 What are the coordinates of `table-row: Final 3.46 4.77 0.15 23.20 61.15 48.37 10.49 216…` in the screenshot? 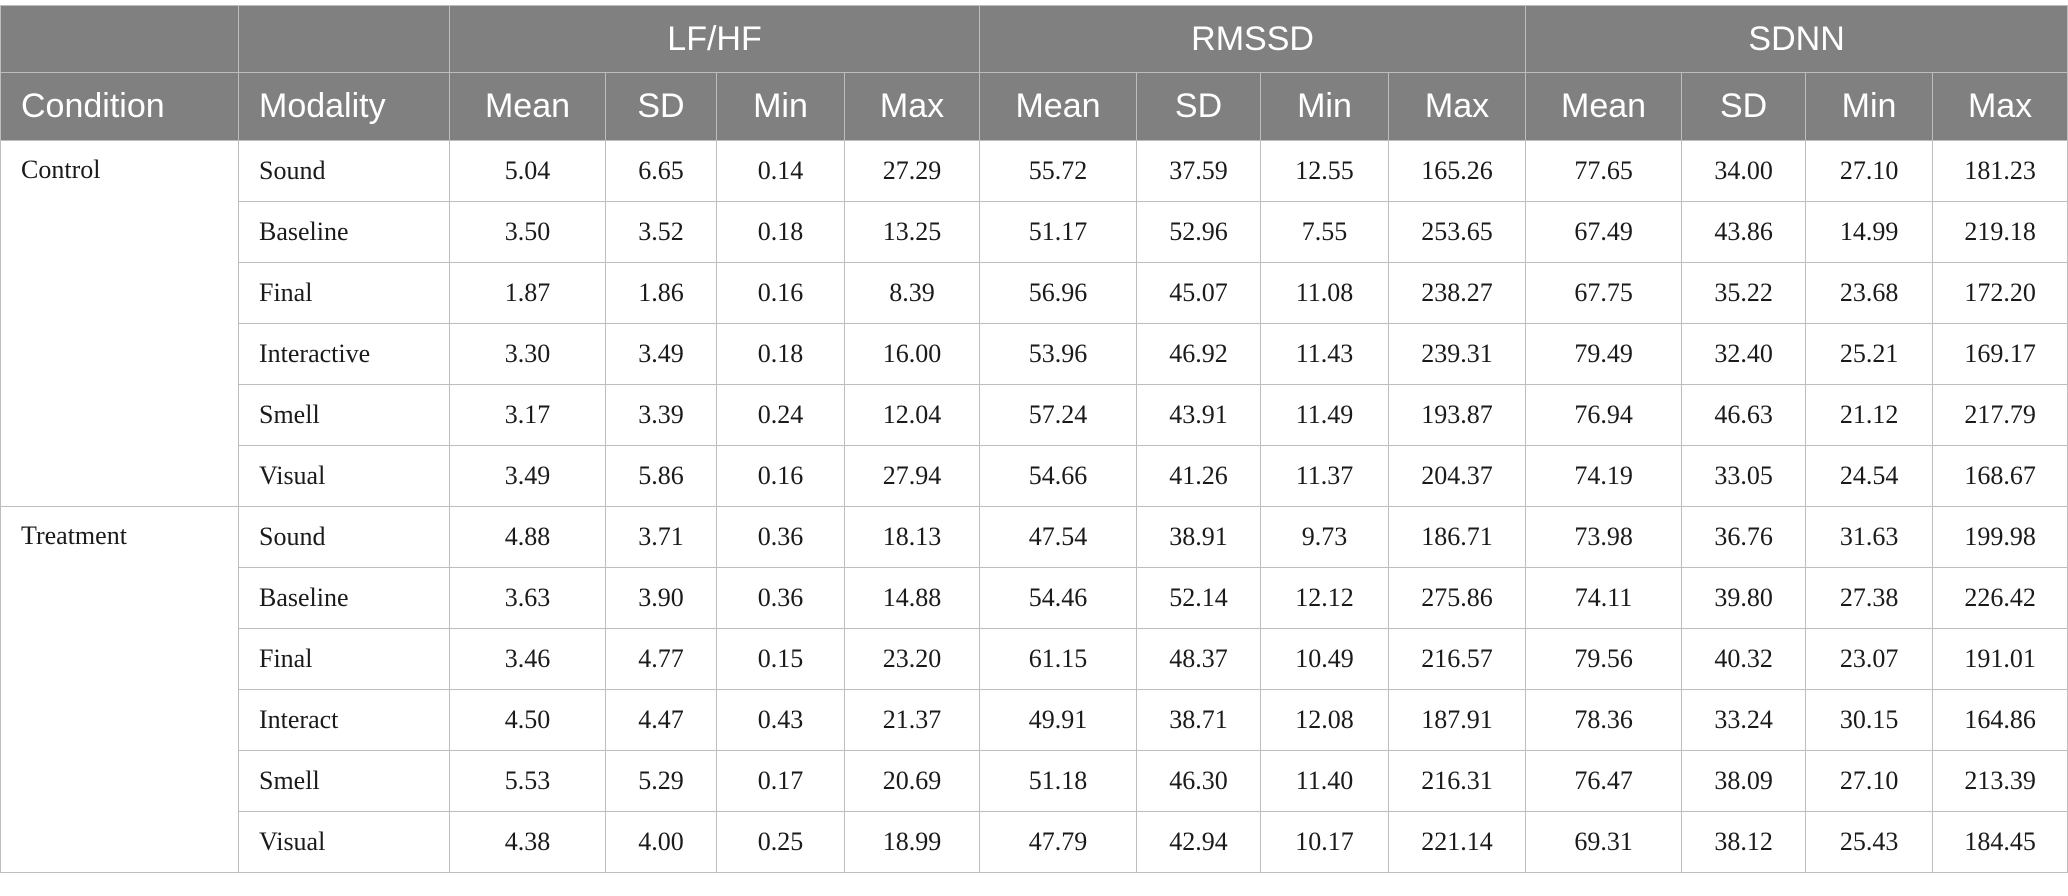 It's located at (1034, 659).